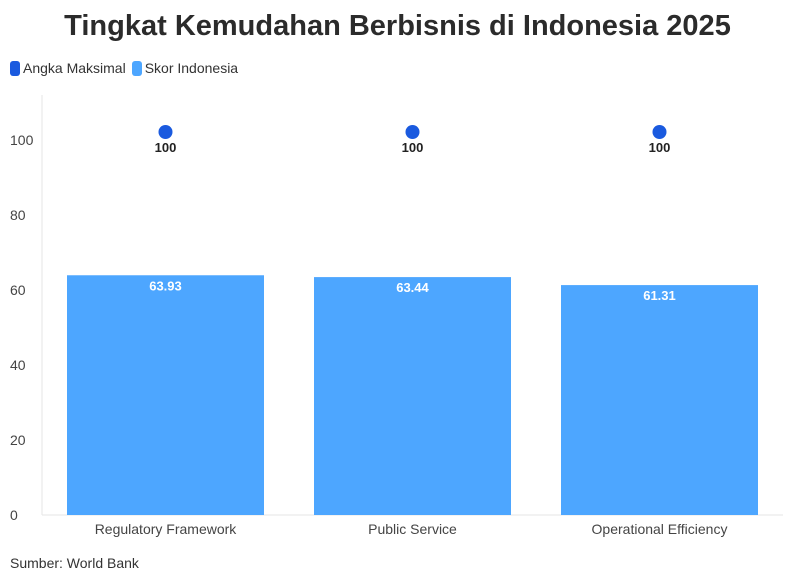 This screenshot has height=582, width=795. I want to click on x-tick-label: Public Service, so click(412, 529).